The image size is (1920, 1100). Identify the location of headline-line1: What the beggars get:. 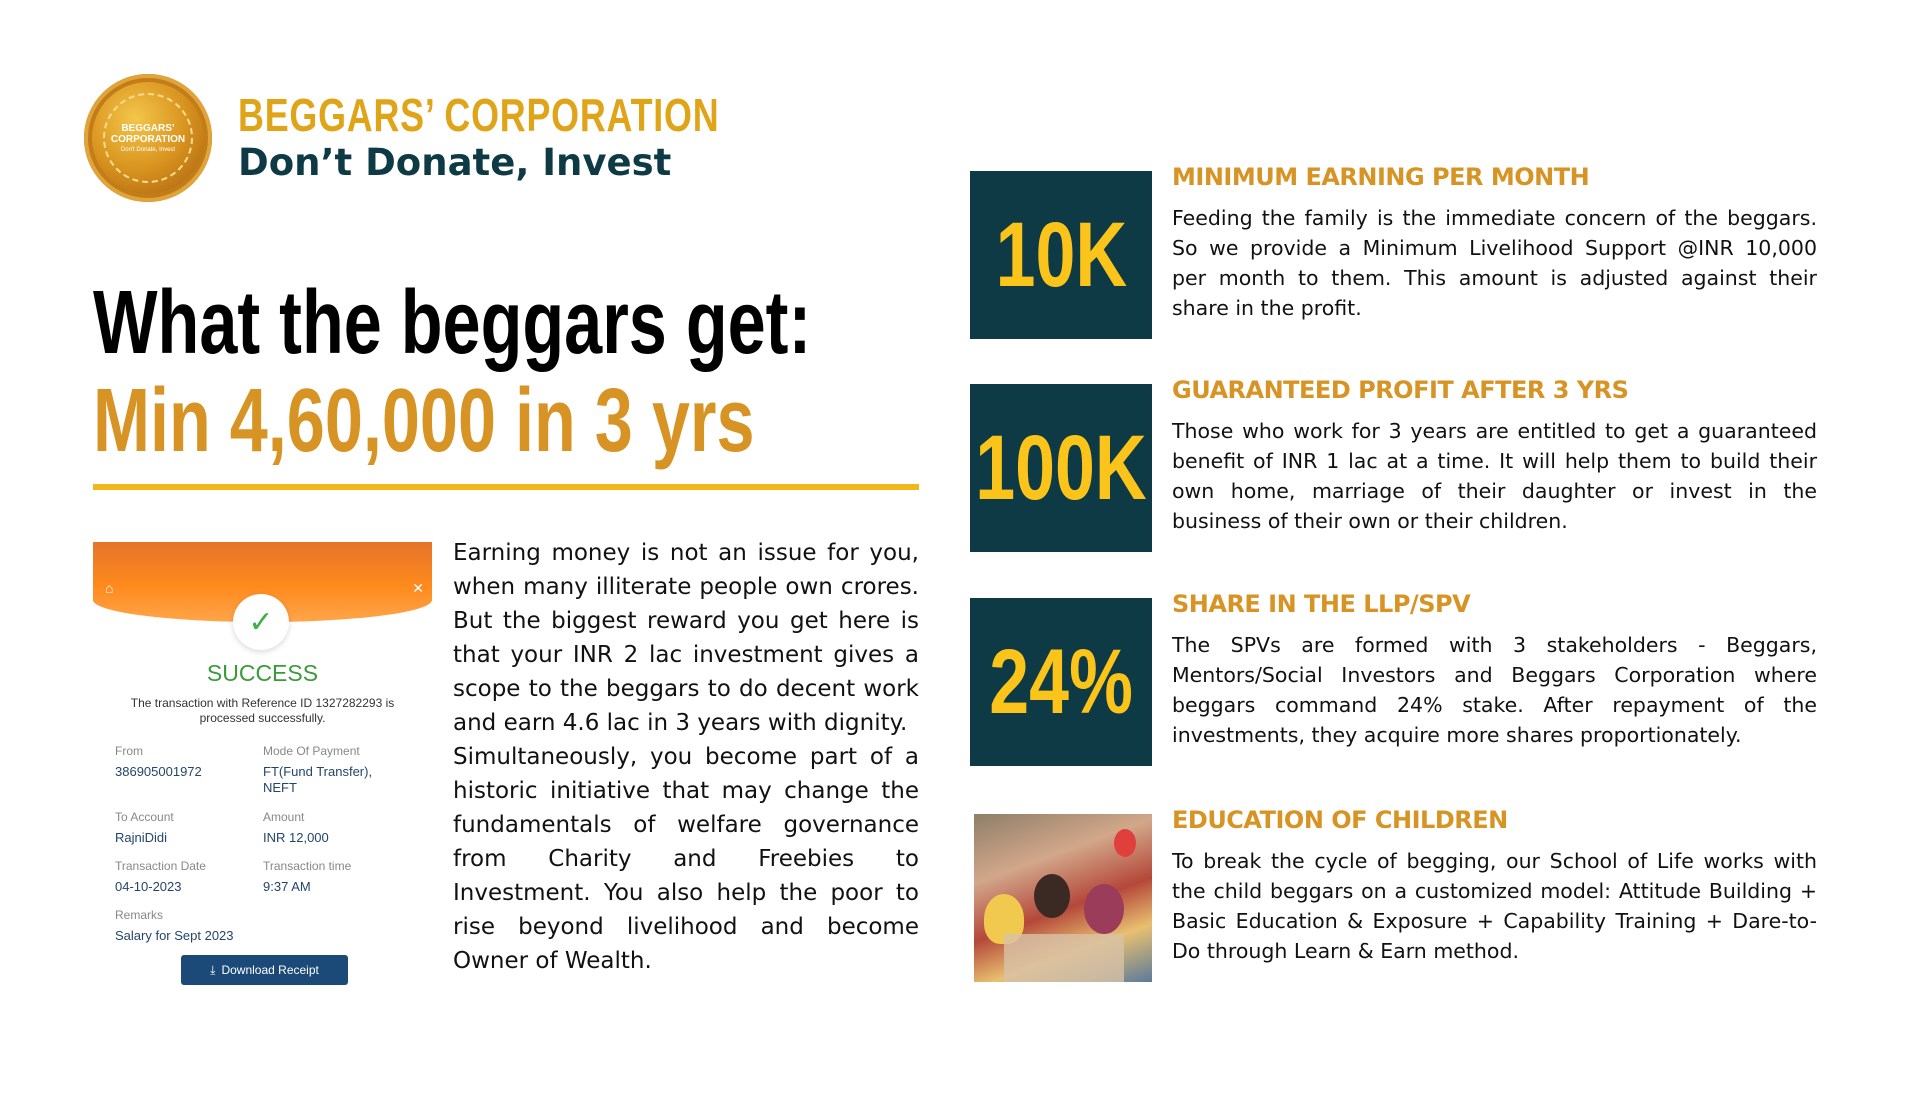
(452, 323).